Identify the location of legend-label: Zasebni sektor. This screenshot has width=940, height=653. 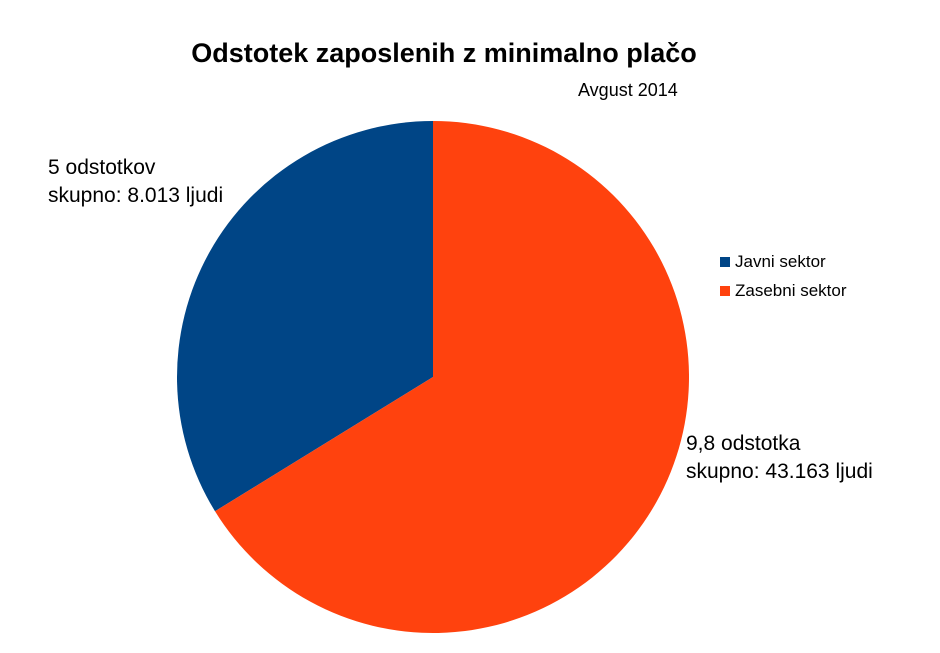
(791, 290).